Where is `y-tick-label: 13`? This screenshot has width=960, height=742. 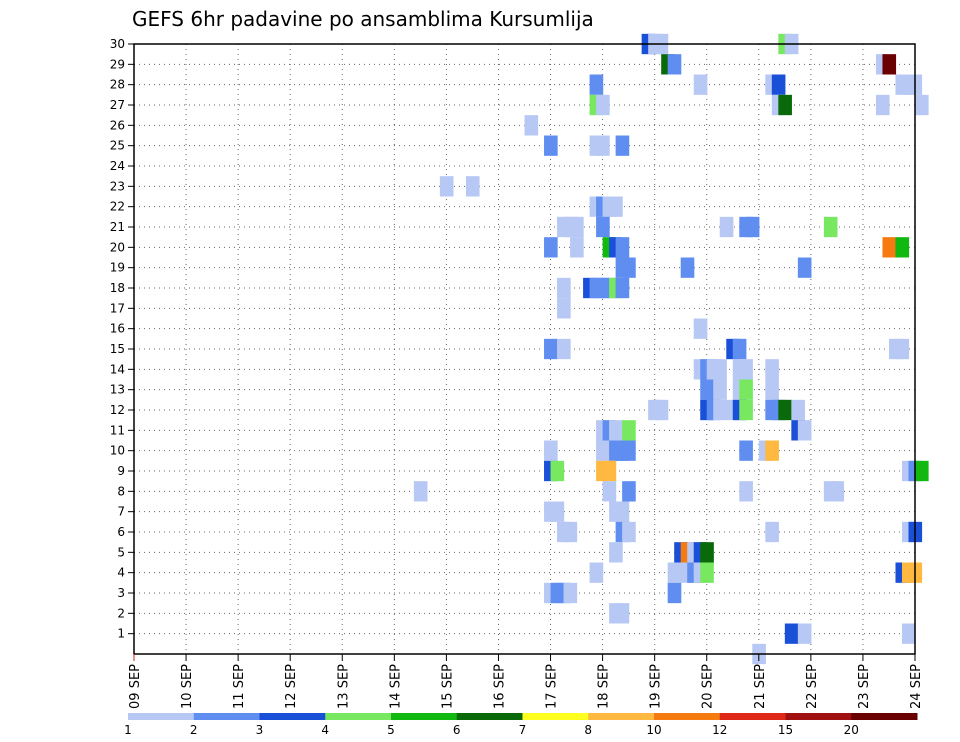
y-tick-label: 13 is located at coordinates (117, 390).